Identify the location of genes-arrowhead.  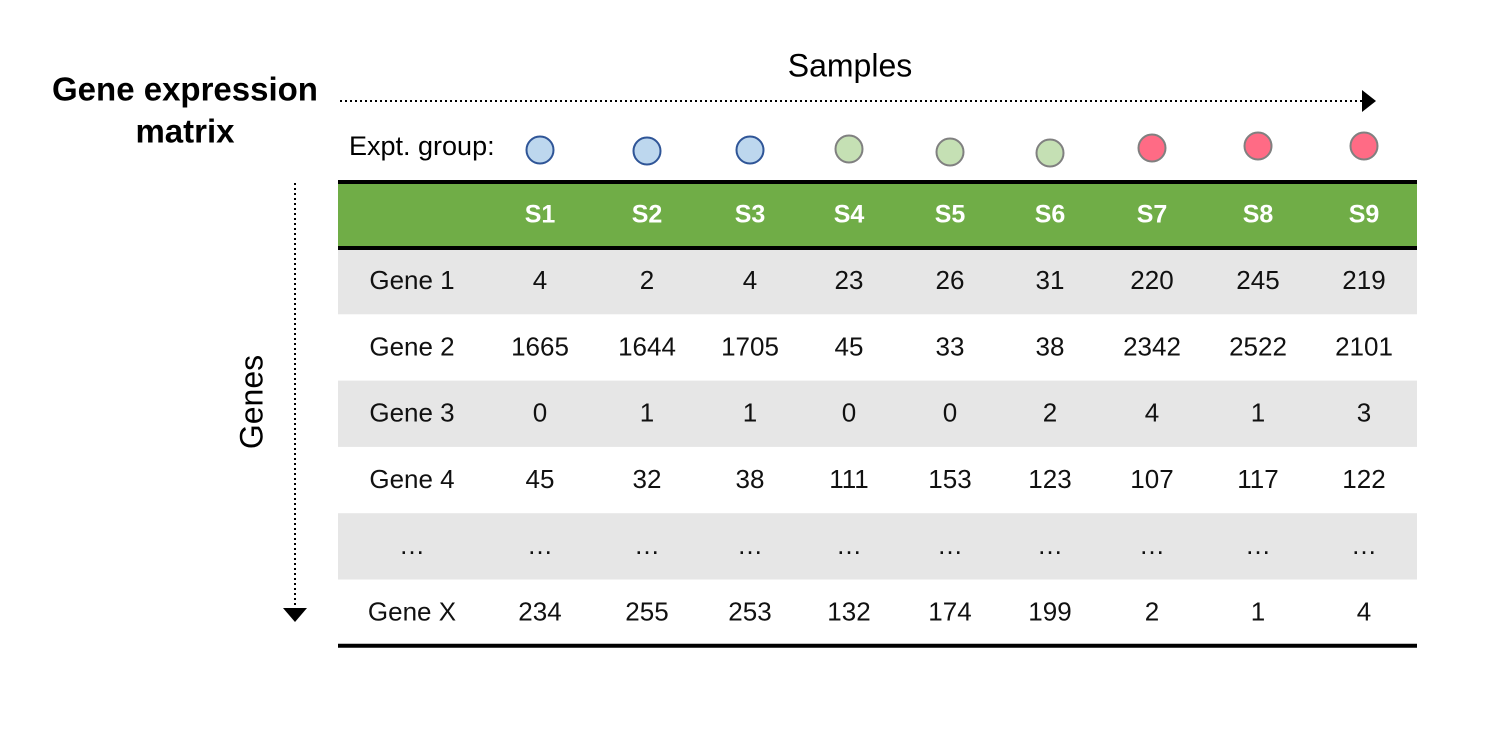
(295, 615).